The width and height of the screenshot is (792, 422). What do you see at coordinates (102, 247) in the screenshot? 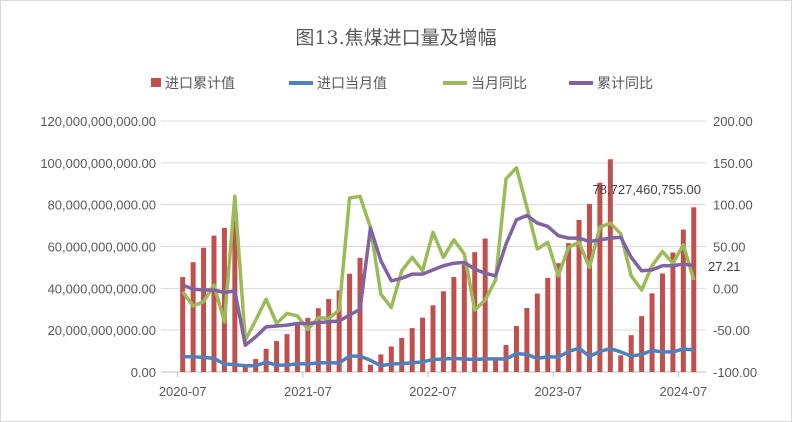
I see `left-axis-tick-label: 60,000,000,000.00` at bounding box center [102, 247].